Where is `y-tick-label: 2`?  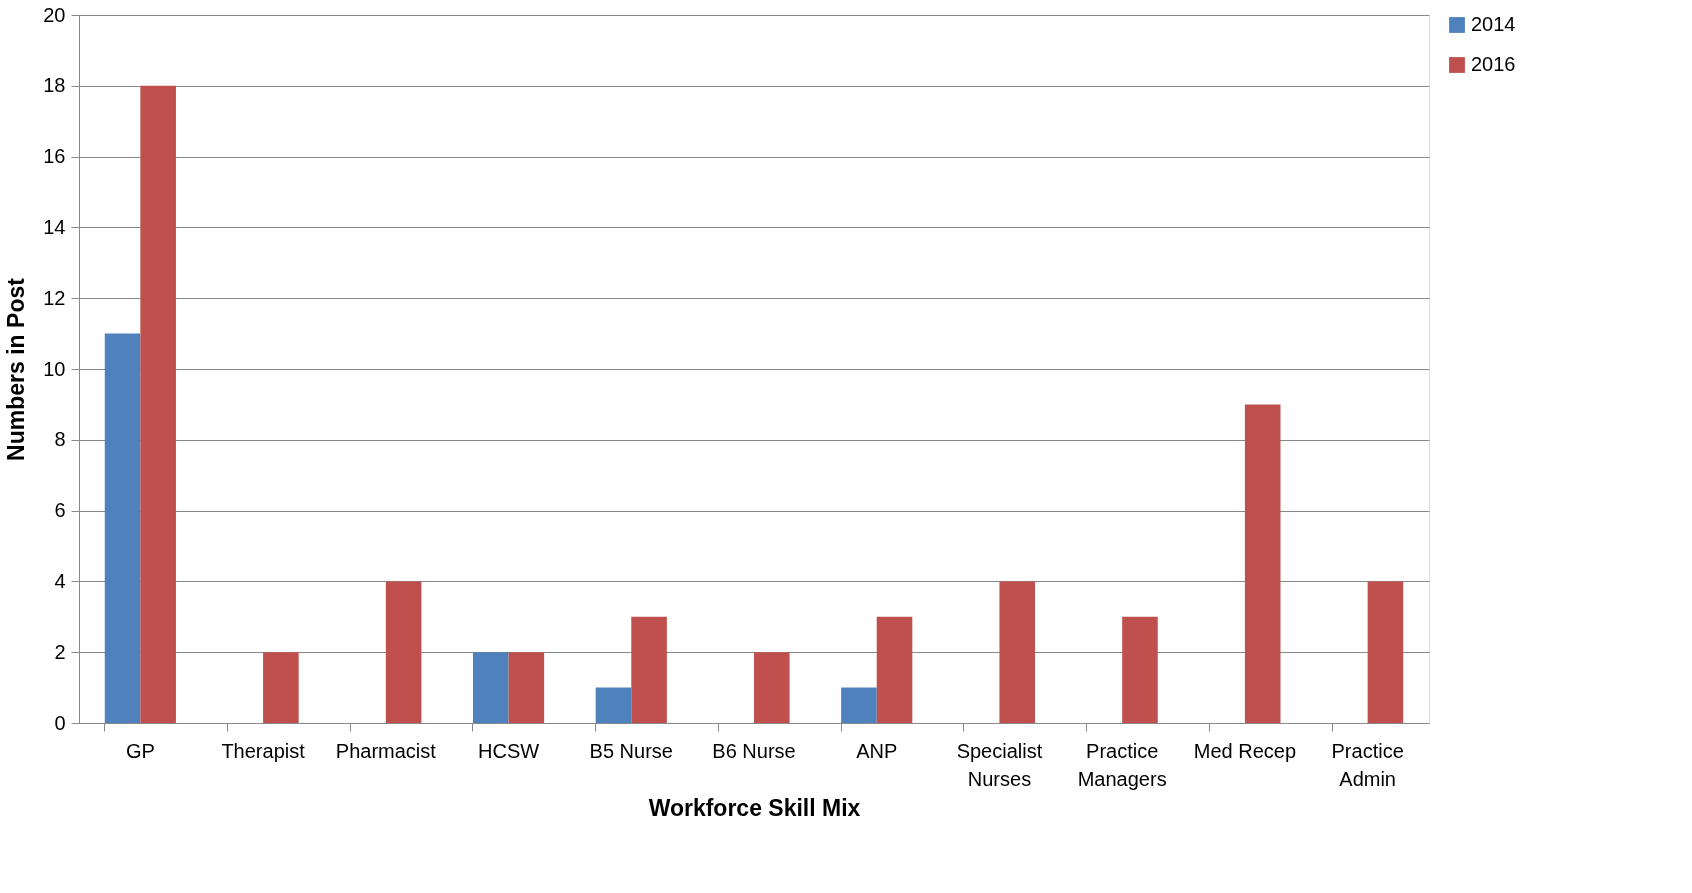
y-tick-label: 2 is located at coordinates (60, 651).